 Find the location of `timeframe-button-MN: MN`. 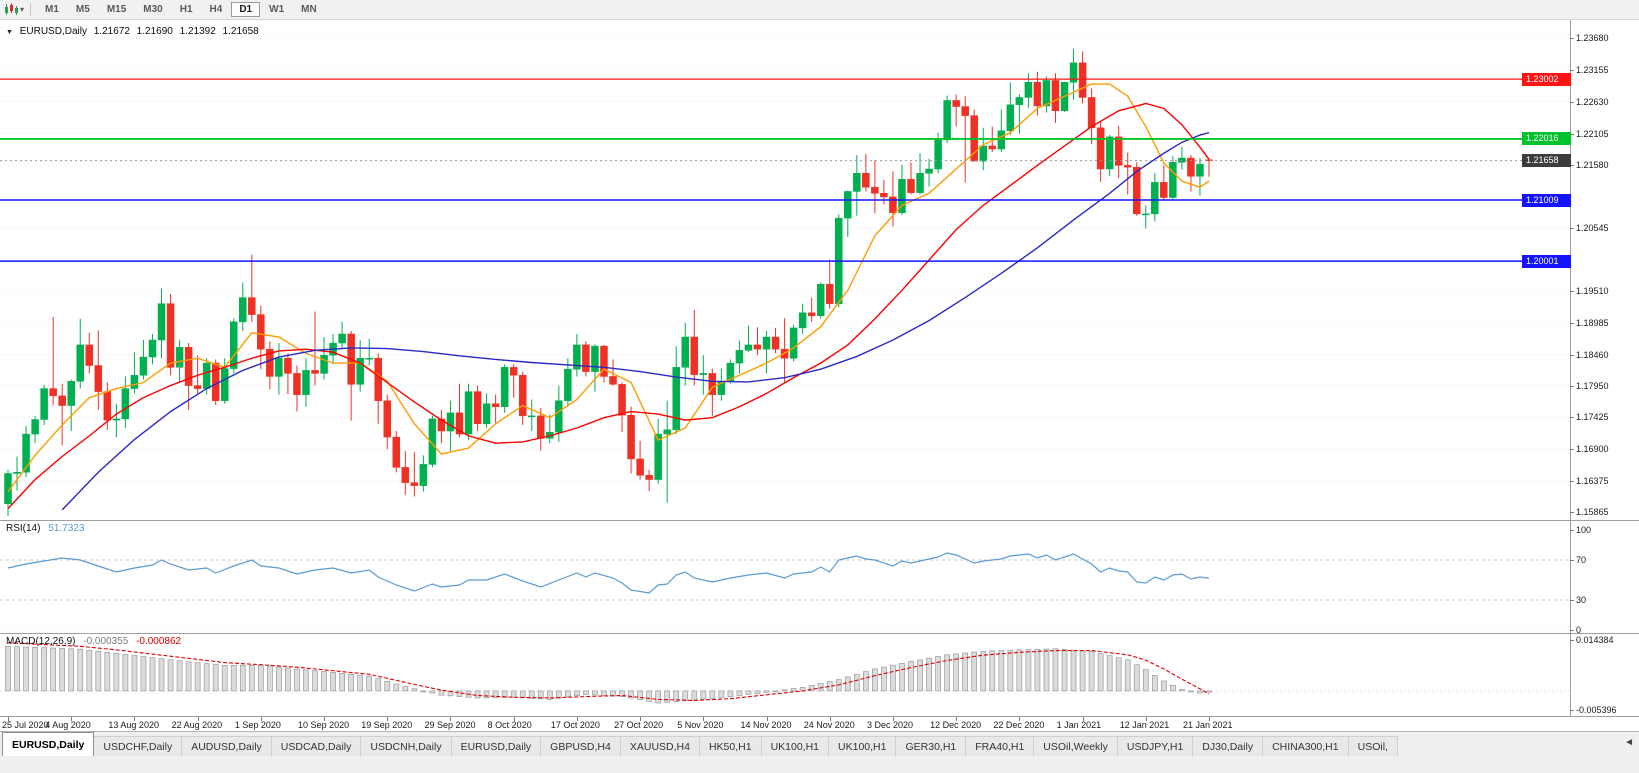

timeframe-button-MN: MN is located at coordinates (309, 9).